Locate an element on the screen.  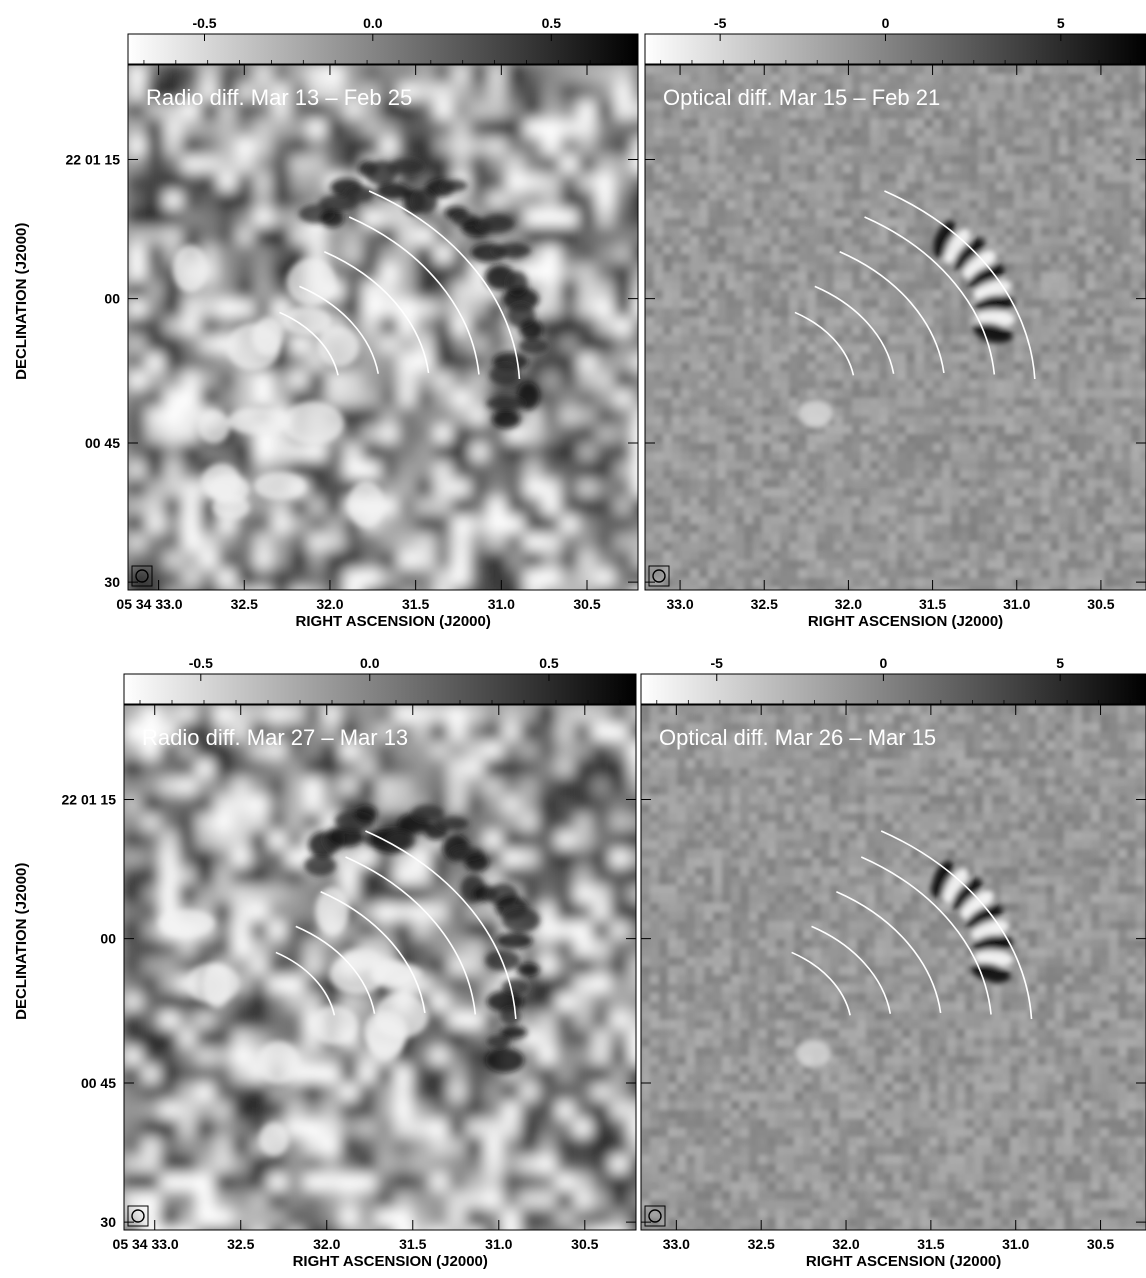
colorbar-tick-label: 5 is located at coordinates (1061, 23).